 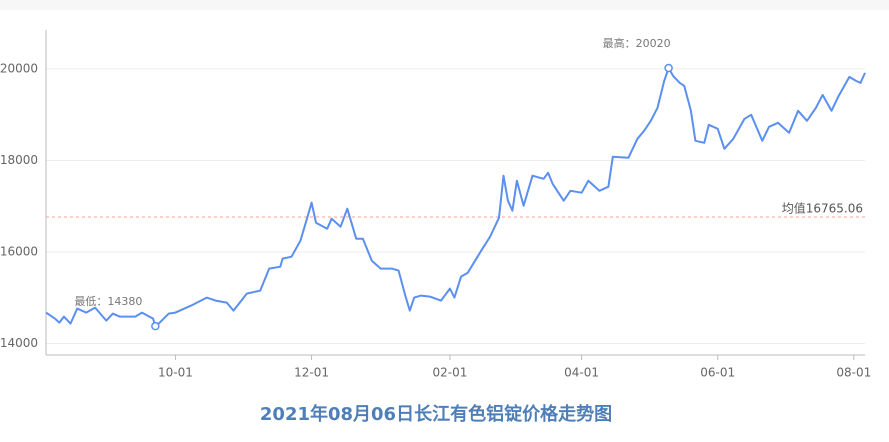 What do you see at coordinates (717, 373) in the screenshot?
I see `x-tick-label: 06-01` at bounding box center [717, 373].